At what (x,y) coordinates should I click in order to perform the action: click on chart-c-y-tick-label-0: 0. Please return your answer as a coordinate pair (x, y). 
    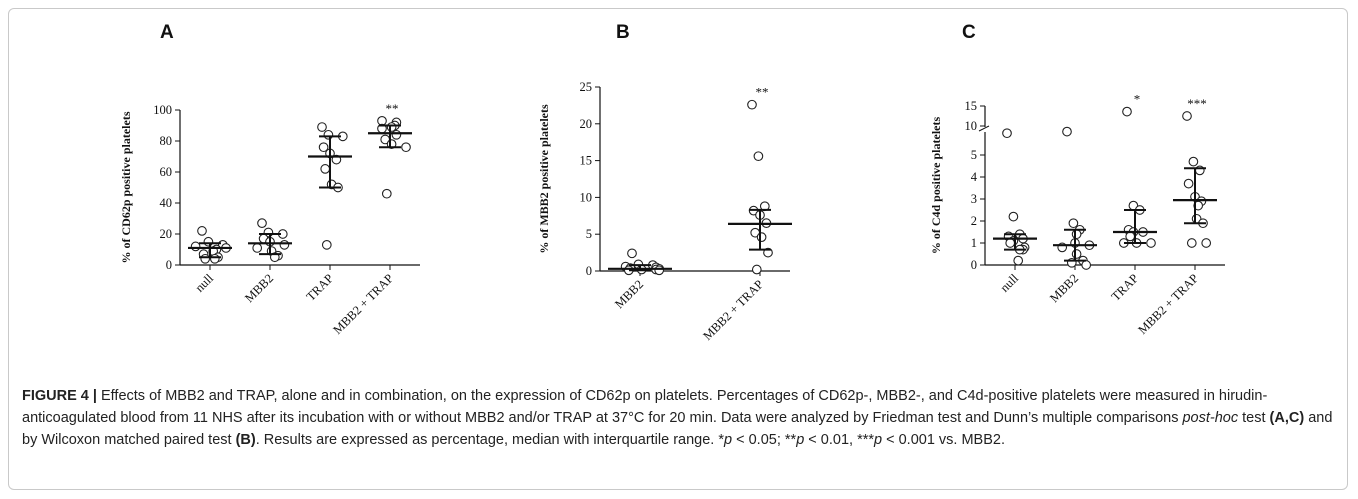
    Looking at the image, I should click on (974, 265).